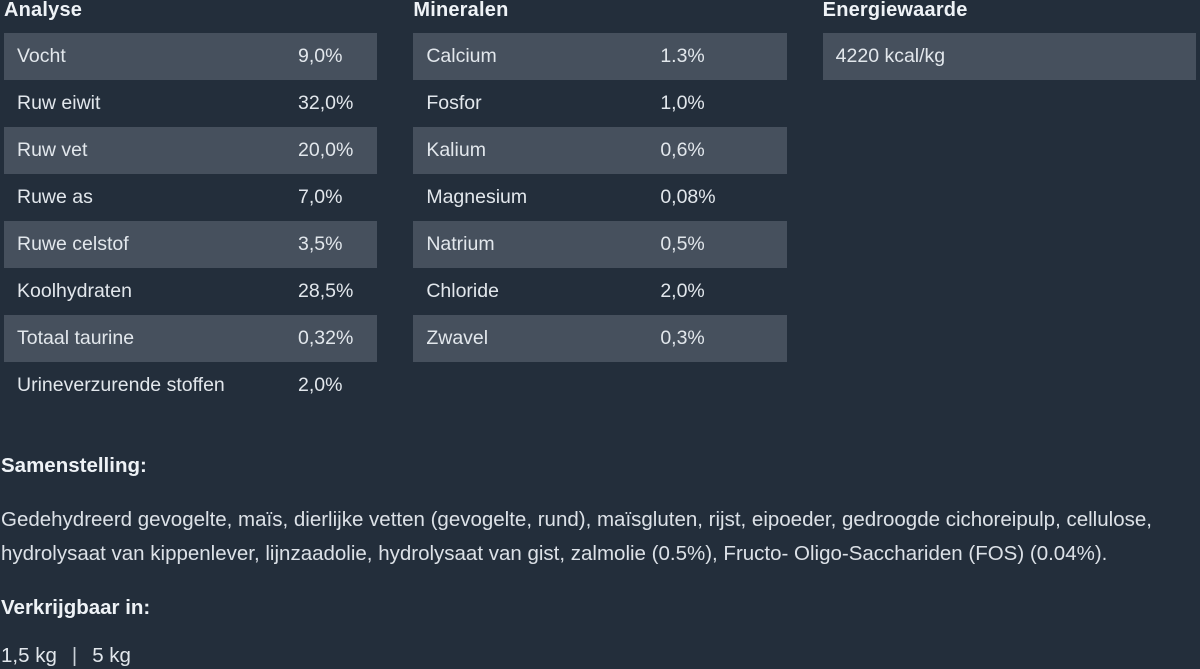 This screenshot has width=1200, height=669. Describe the element at coordinates (326, 291) in the screenshot. I see `row-value: 28,5%` at that location.